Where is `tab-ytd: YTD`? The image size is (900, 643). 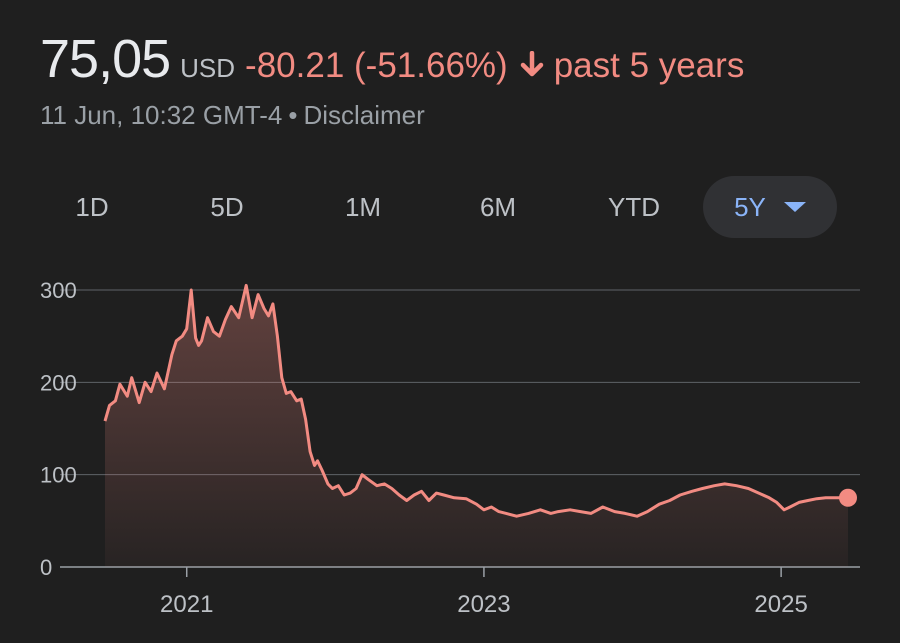
tab-ytd: YTD is located at coordinates (634, 207).